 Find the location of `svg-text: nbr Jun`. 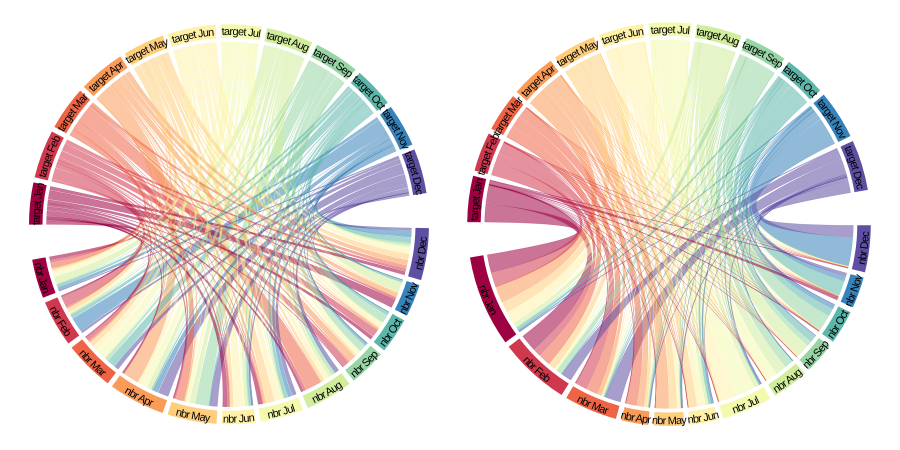

svg-text: nbr Jun is located at coordinates (239, 419).